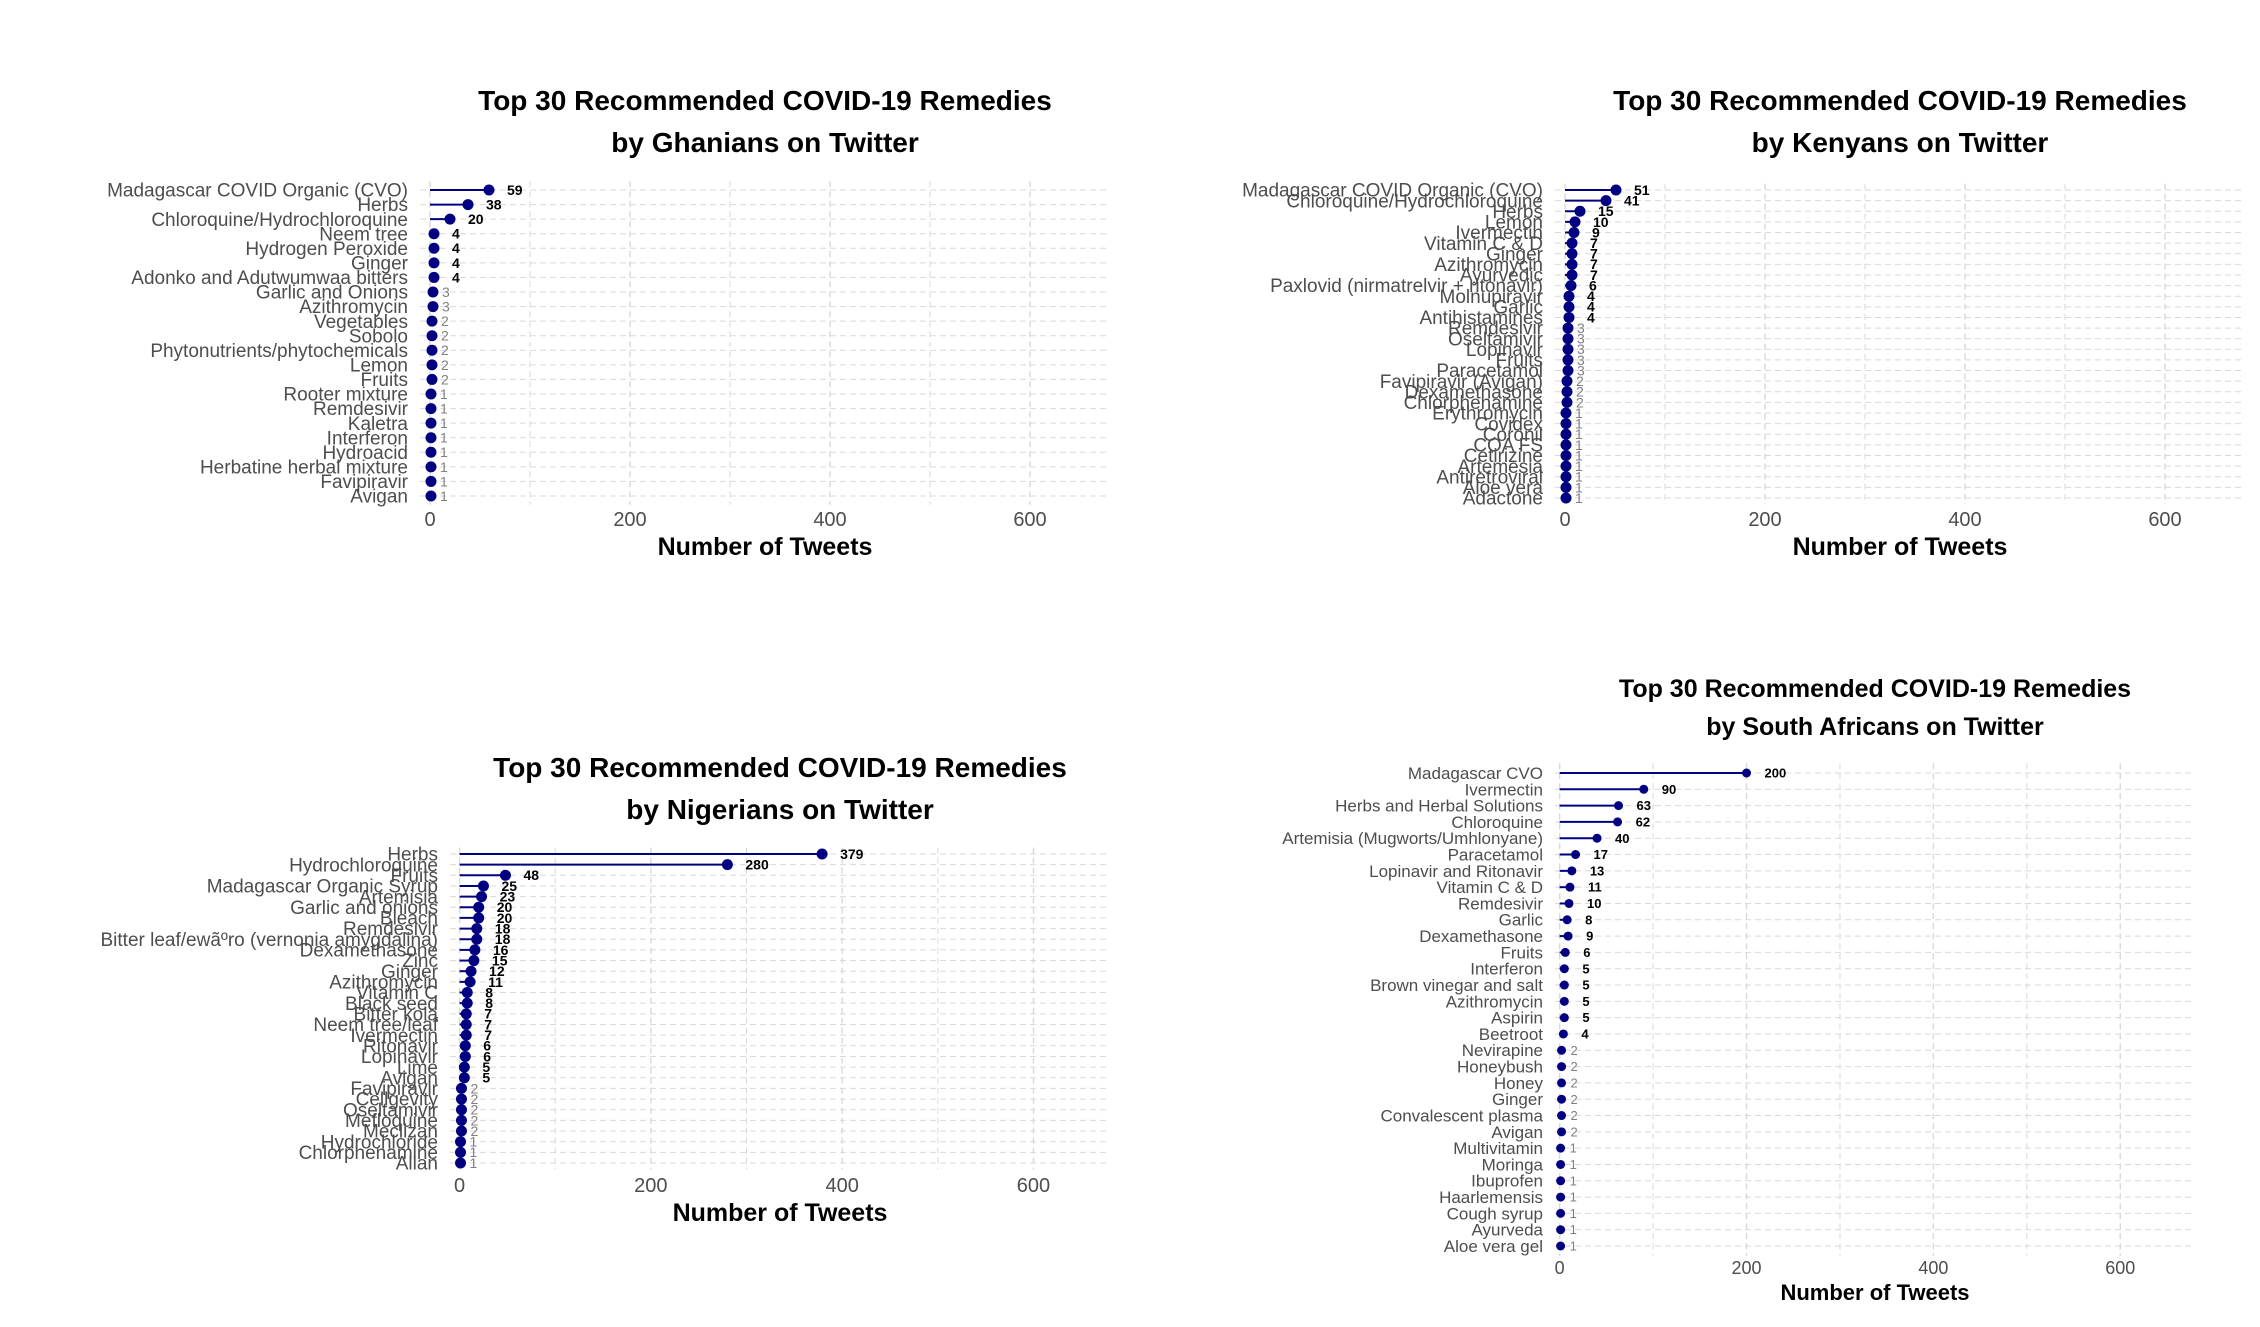 The width and height of the screenshot is (2260, 1327). What do you see at coordinates (1461, 382) in the screenshot?
I see `category-label: Favipiravir (Avigan)` at bounding box center [1461, 382].